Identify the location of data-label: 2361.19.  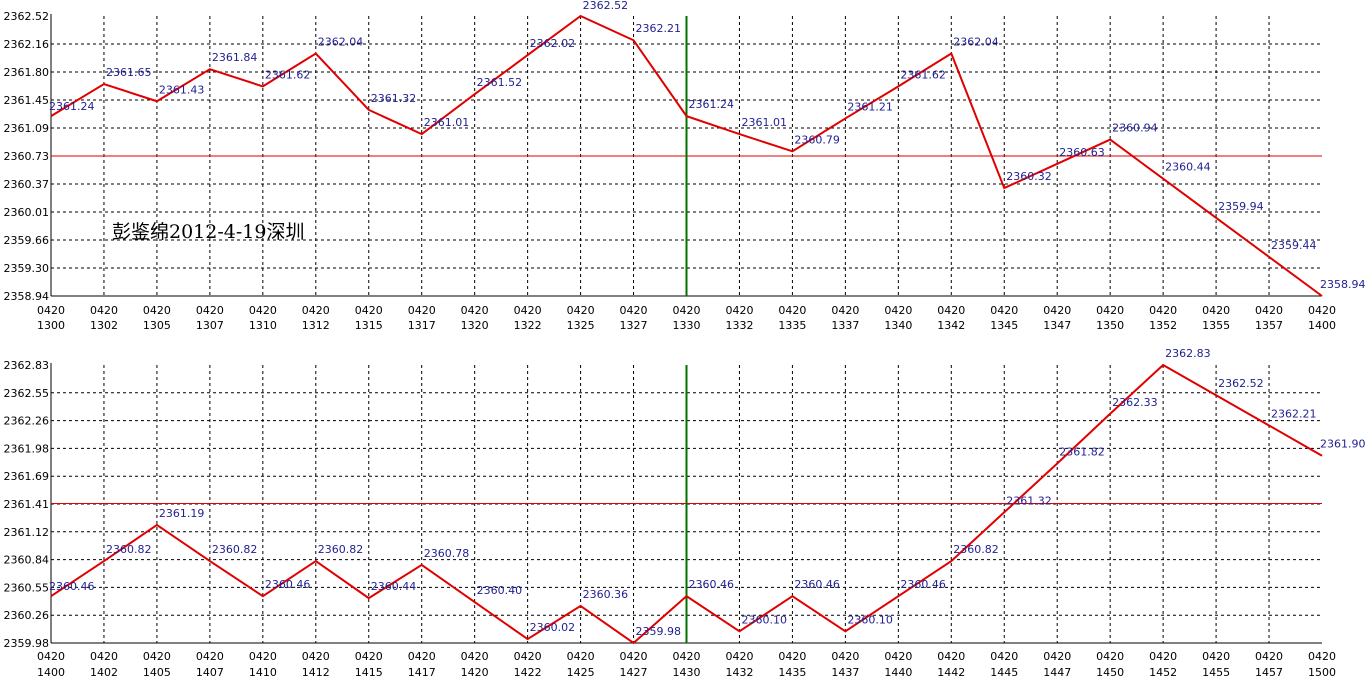
(182, 513).